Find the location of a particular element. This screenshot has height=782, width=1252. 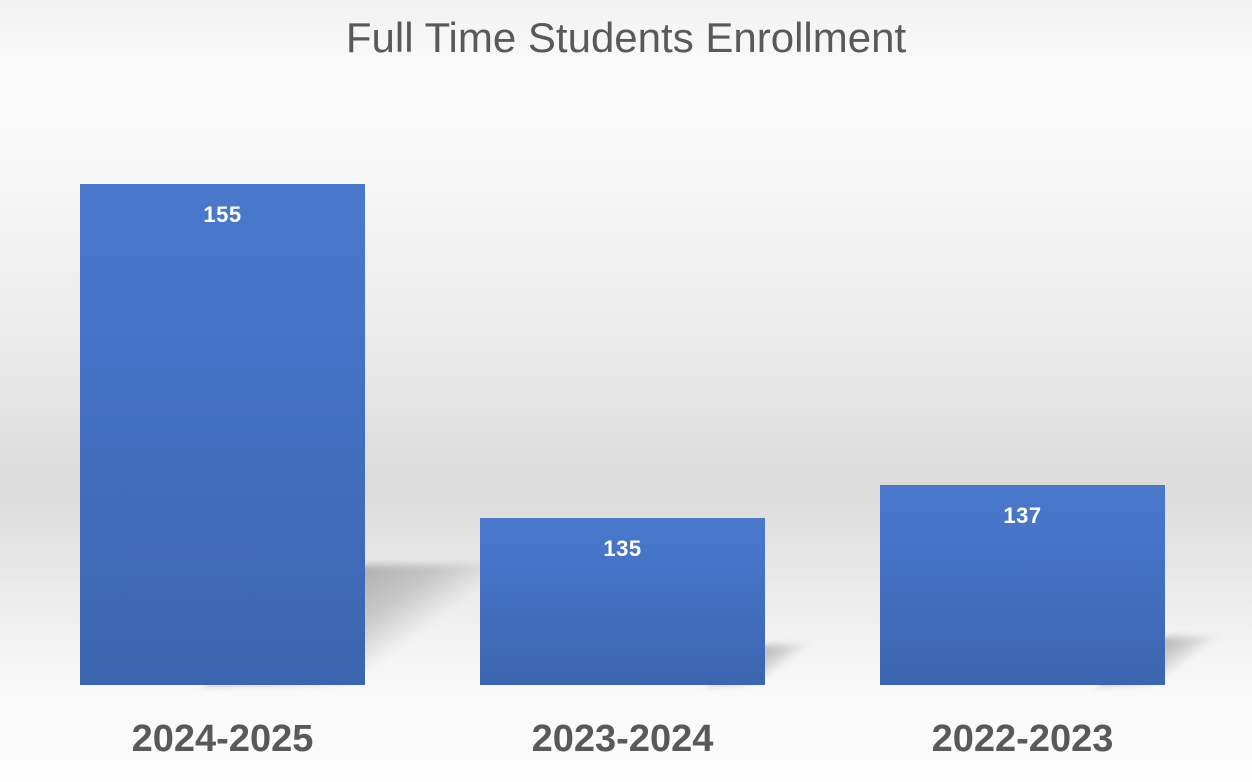

bar-value-label-2023-2024: 135 is located at coordinates (622, 548).